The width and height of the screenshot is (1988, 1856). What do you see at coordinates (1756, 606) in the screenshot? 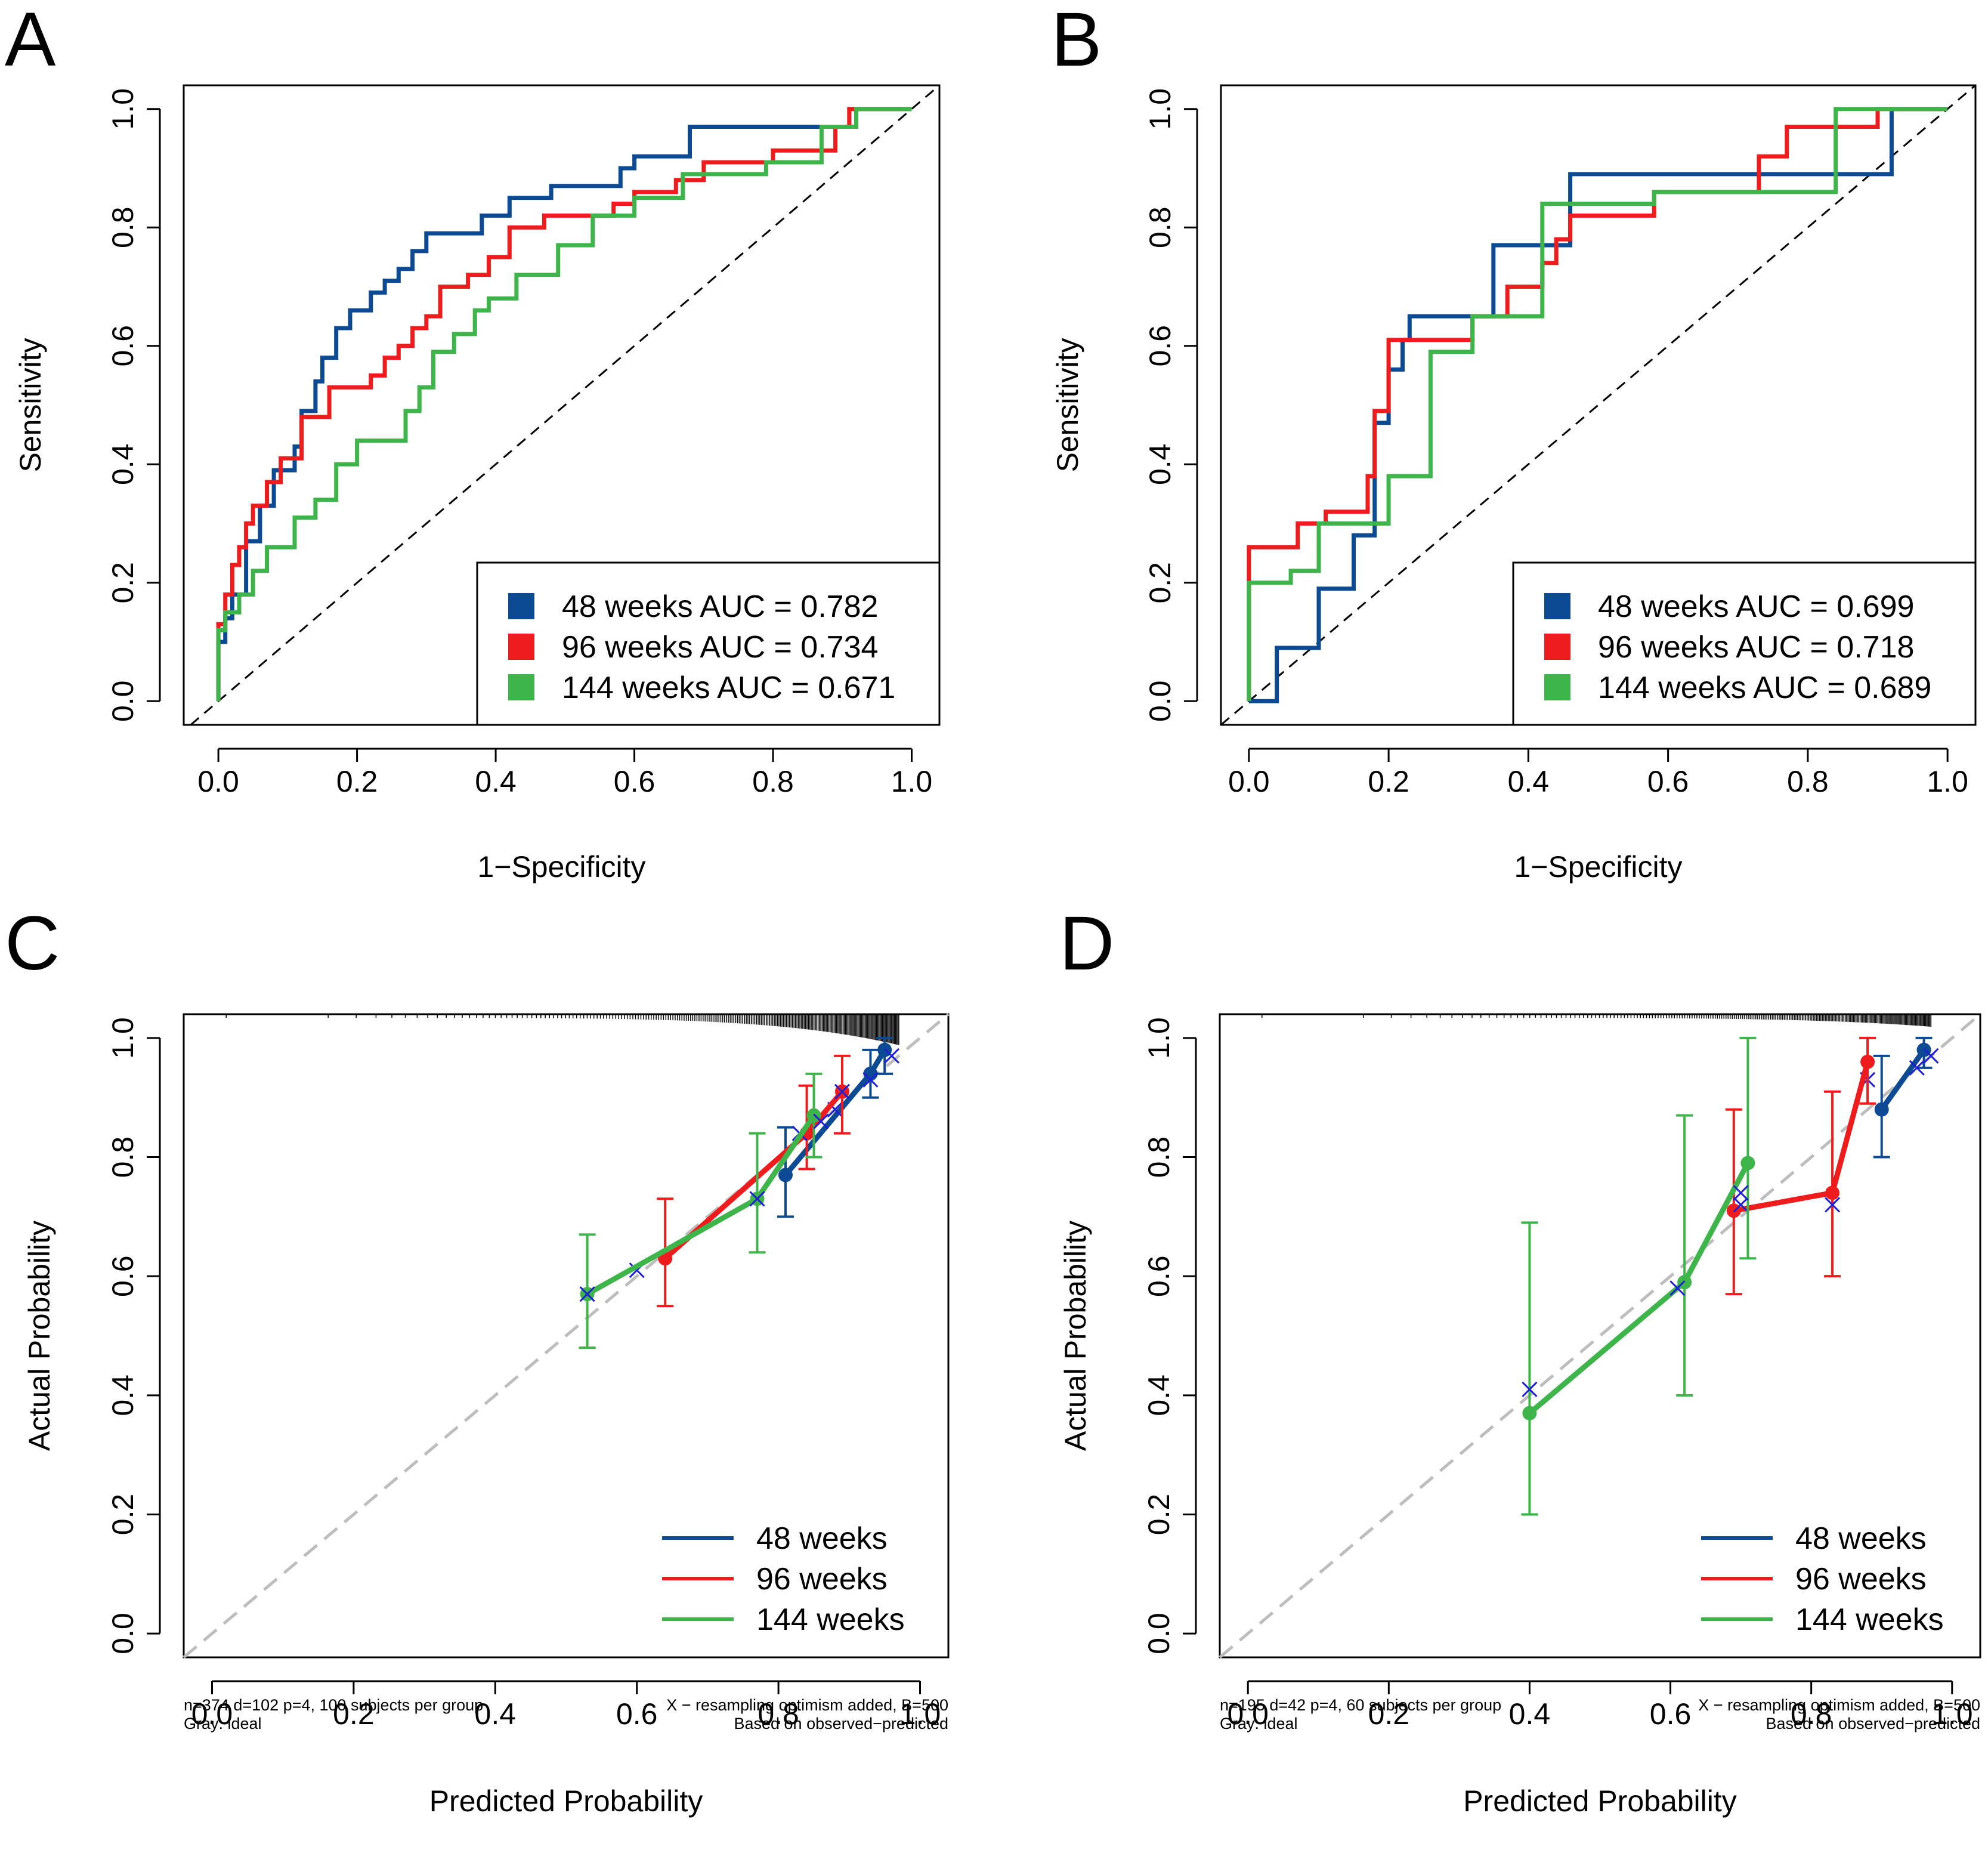
I see `legend-entry: 48 weeks AUC = 0.699` at bounding box center [1756, 606].